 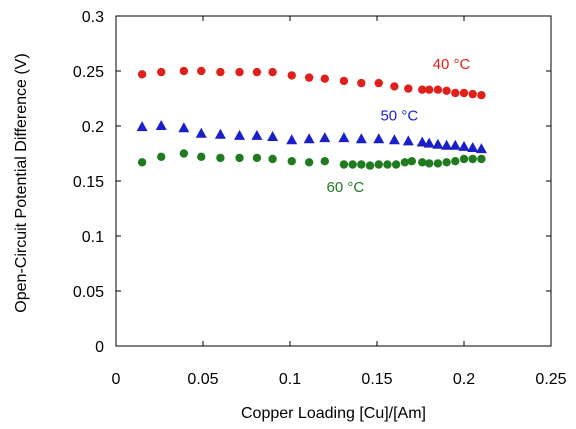 What do you see at coordinates (88, 182) in the screenshot?
I see `y-tick-label: 0.15` at bounding box center [88, 182].